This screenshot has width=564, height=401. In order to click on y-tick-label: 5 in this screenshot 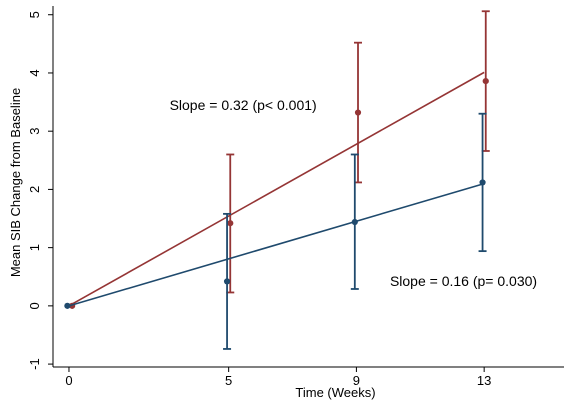, I will do `click(34, 14)`.